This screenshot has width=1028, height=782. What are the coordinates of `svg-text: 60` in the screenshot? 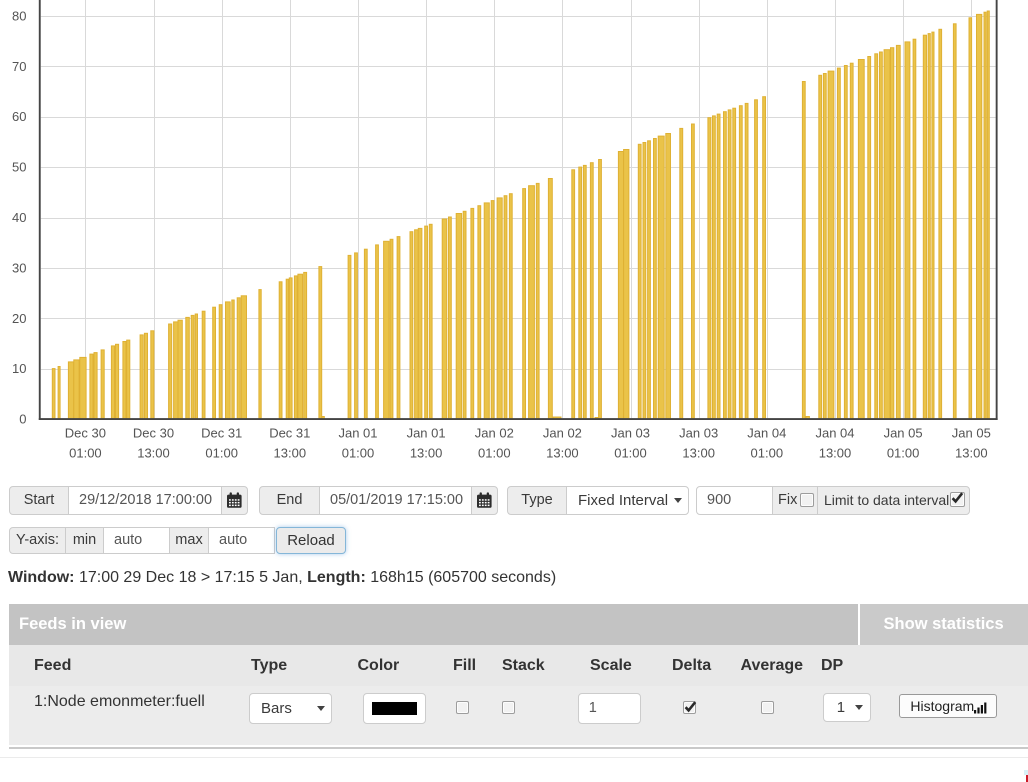 It's located at (19, 116).